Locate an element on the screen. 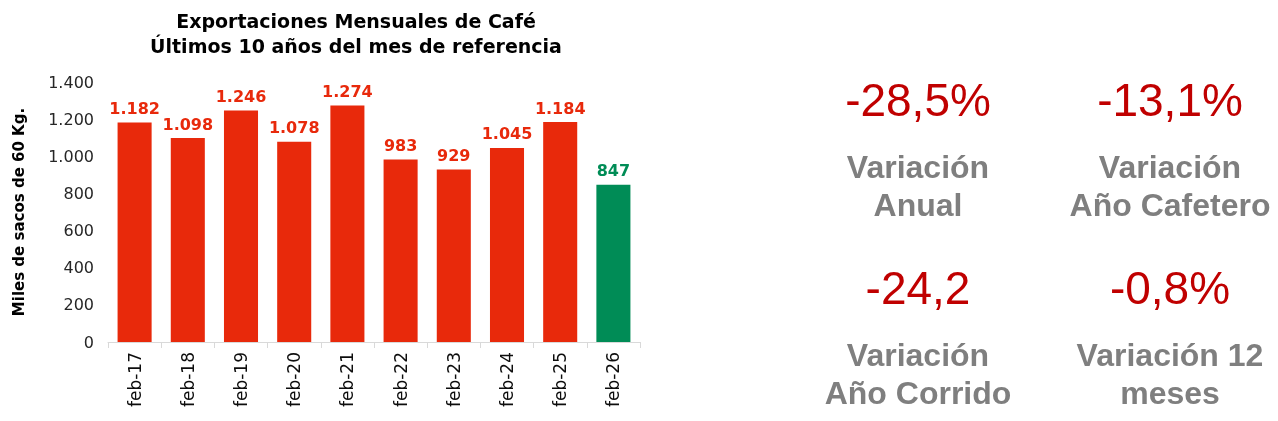 The image size is (1278, 421). data-label: 1.078 is located at coordinates (294, 128).